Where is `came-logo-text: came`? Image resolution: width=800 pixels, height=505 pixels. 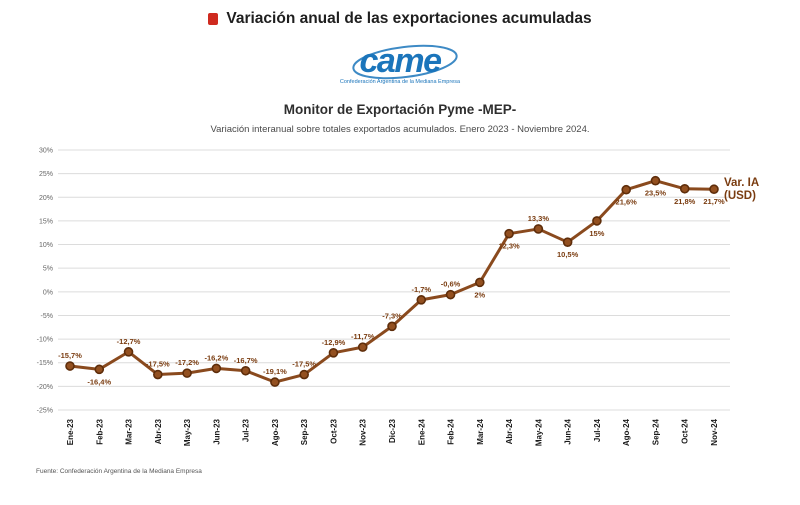
came-logo-text: came is located at coordinates (400, 61).